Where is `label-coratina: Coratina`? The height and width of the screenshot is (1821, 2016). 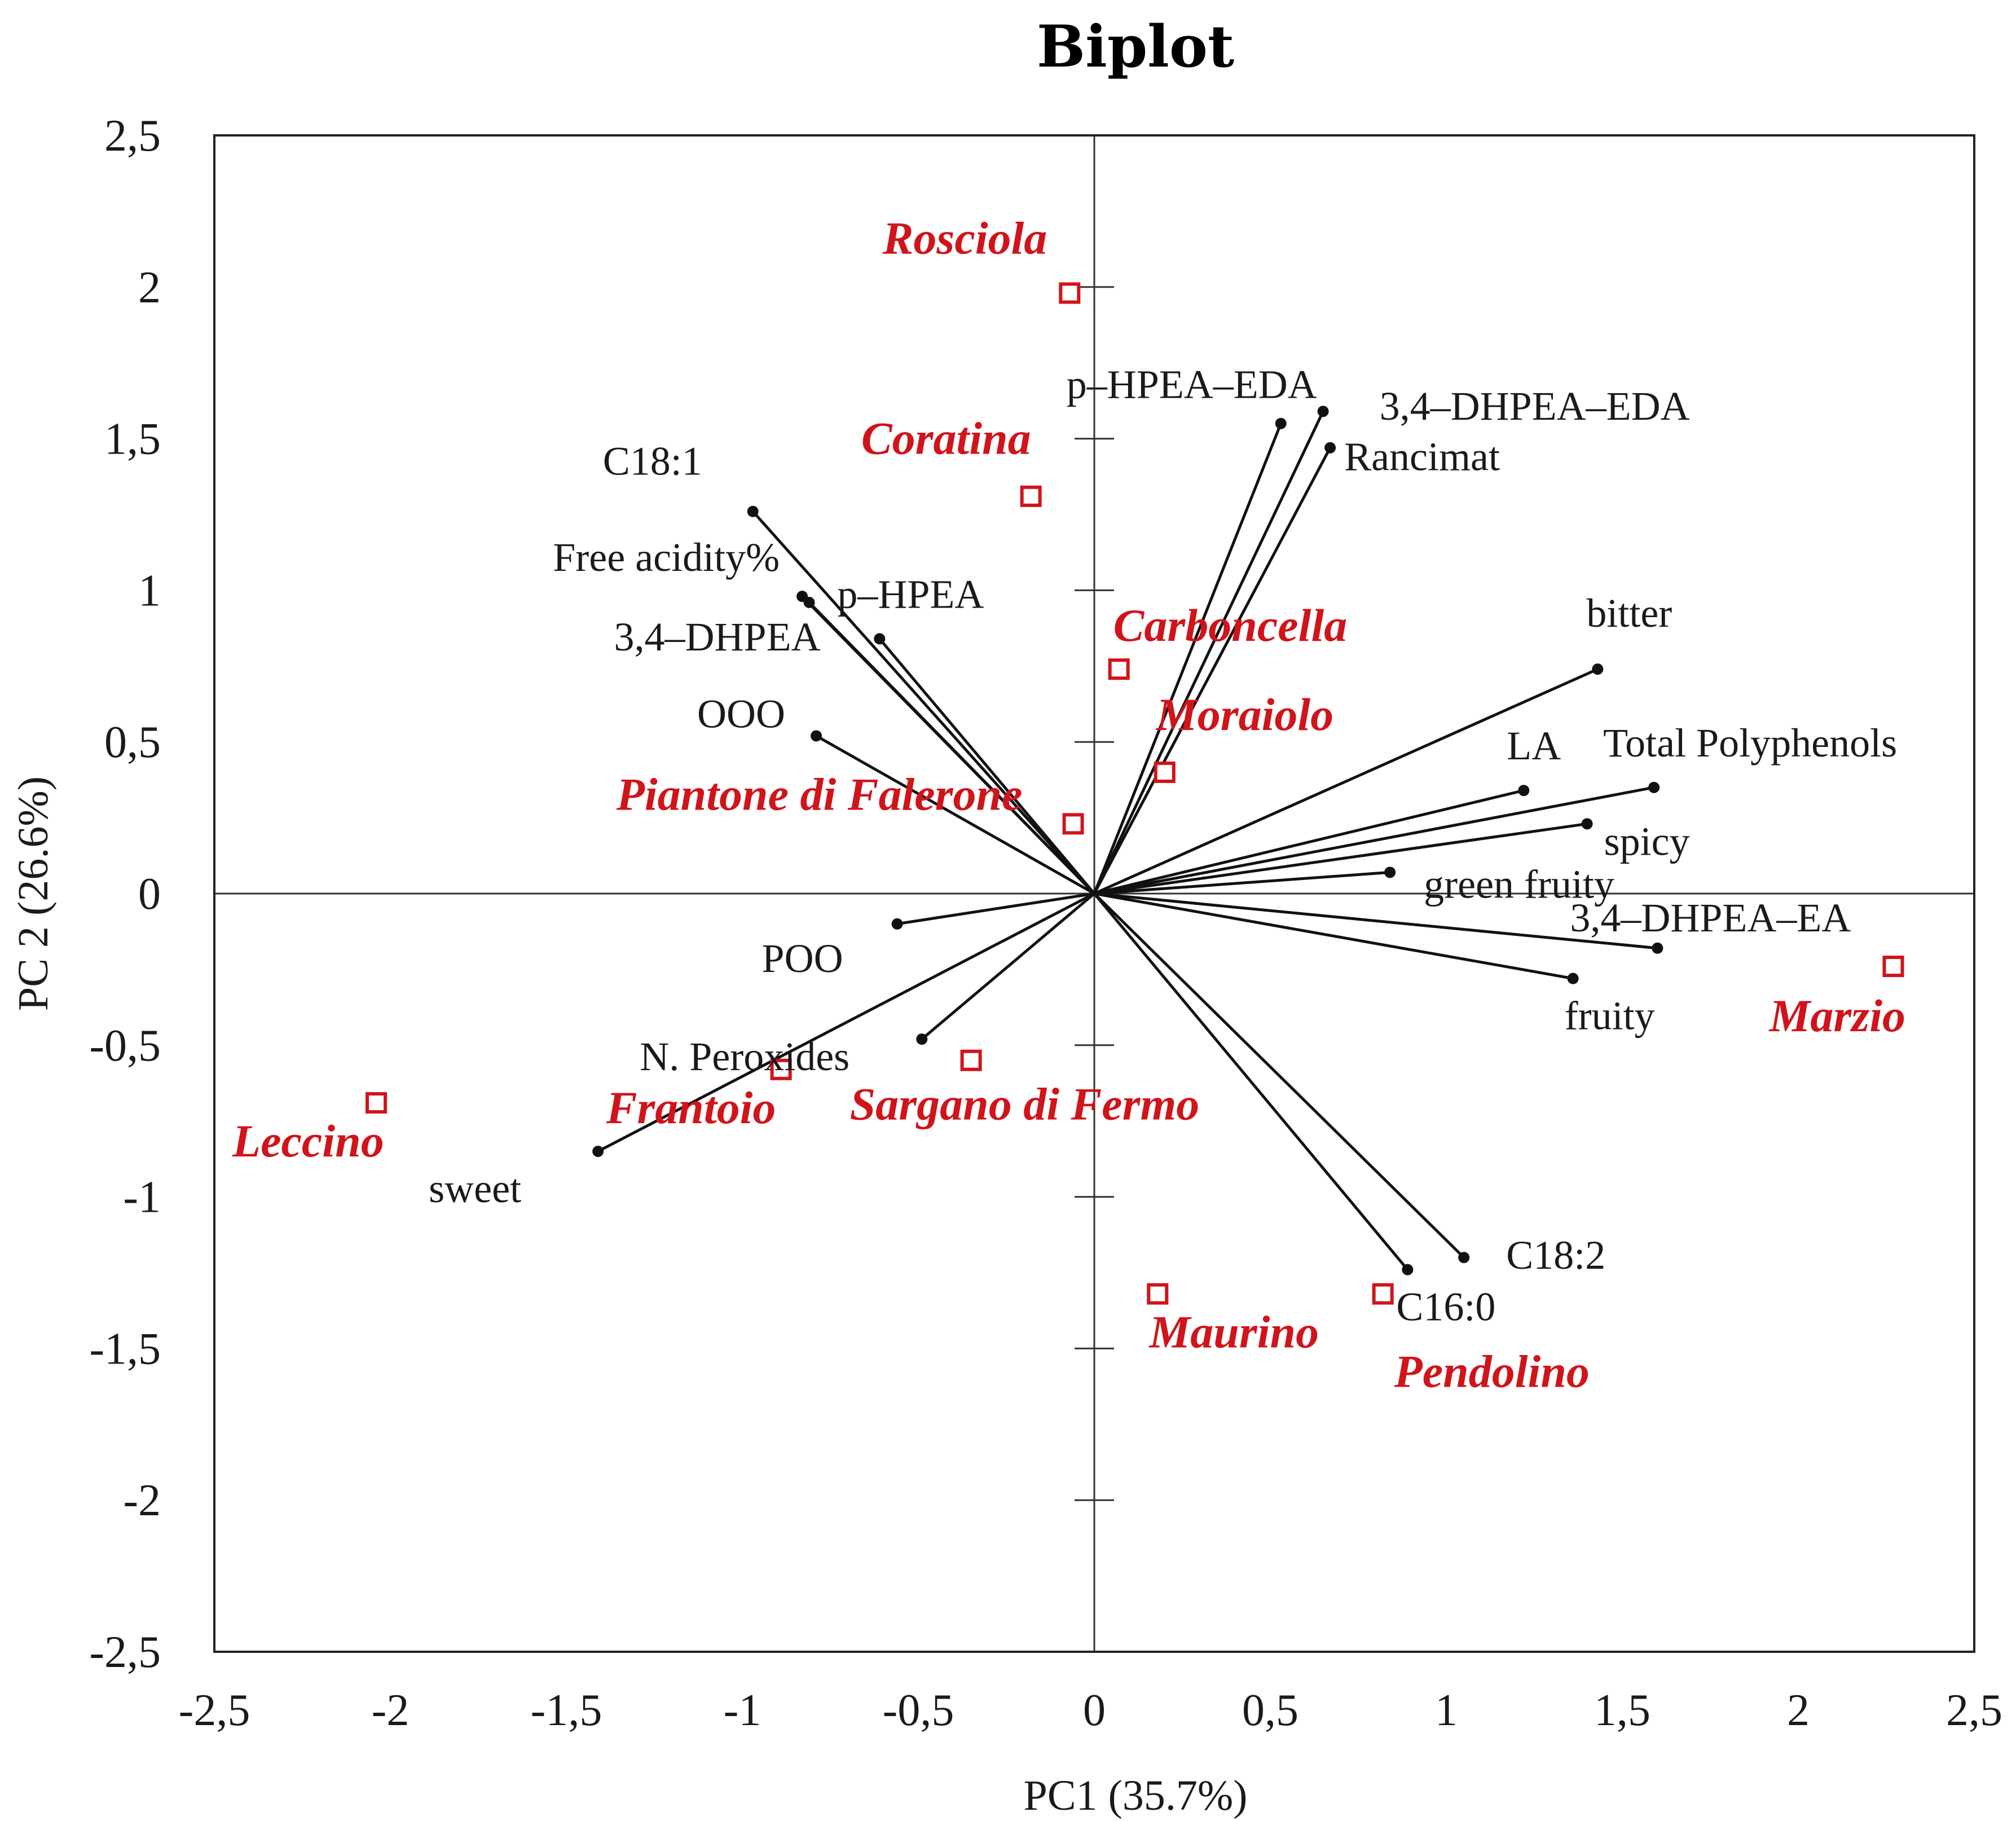 label-coratina: Coratina is located at coordinates (946, 438).